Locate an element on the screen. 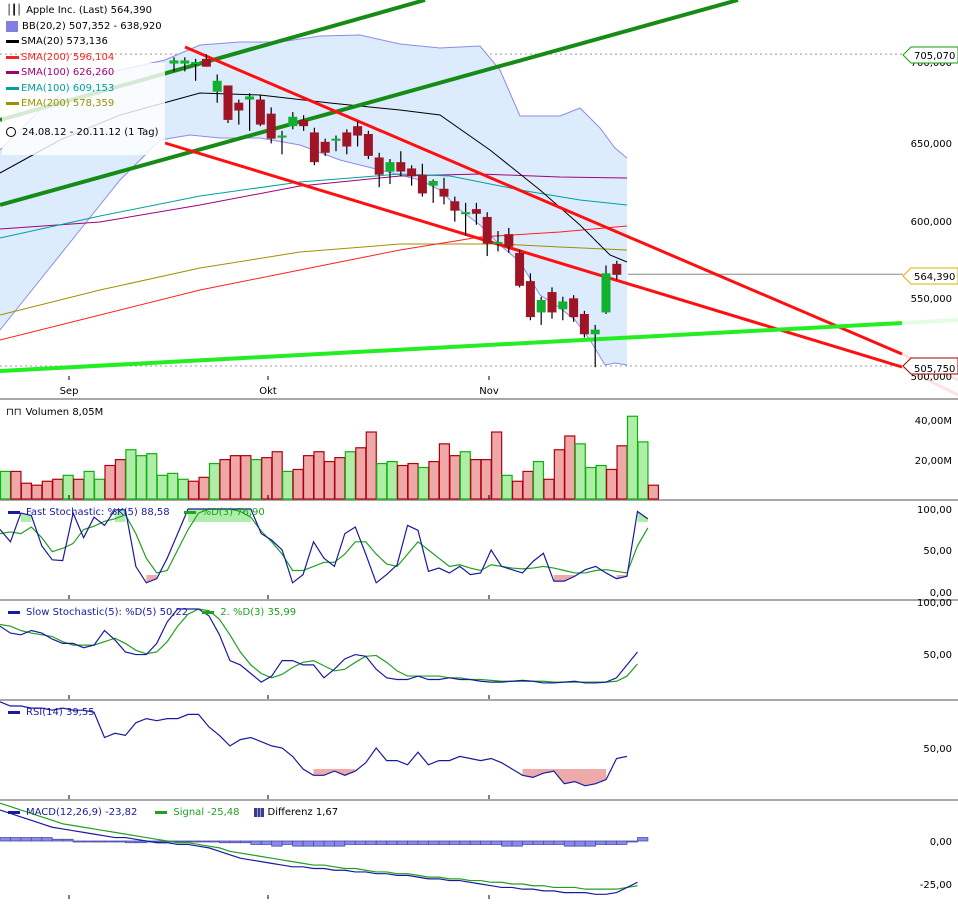  legend-sma200: SMA(200) 596,104 is located at coordinates (84, 58).